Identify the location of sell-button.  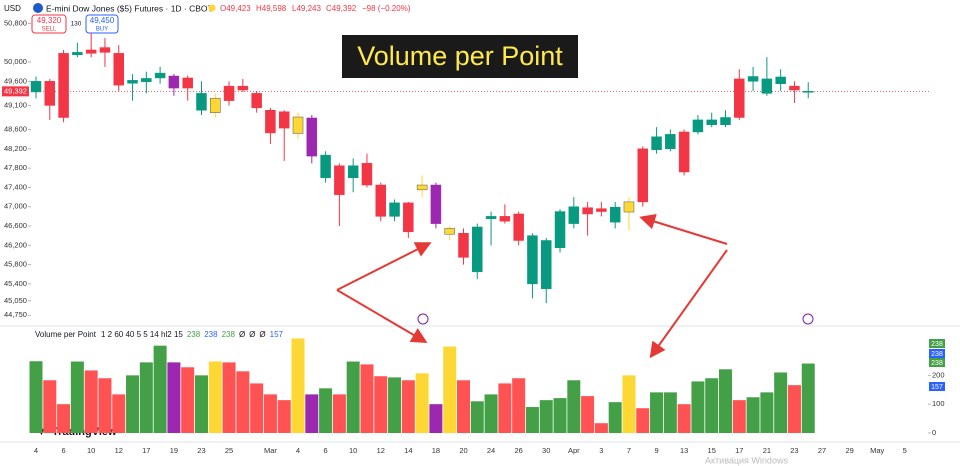
(49, 24).